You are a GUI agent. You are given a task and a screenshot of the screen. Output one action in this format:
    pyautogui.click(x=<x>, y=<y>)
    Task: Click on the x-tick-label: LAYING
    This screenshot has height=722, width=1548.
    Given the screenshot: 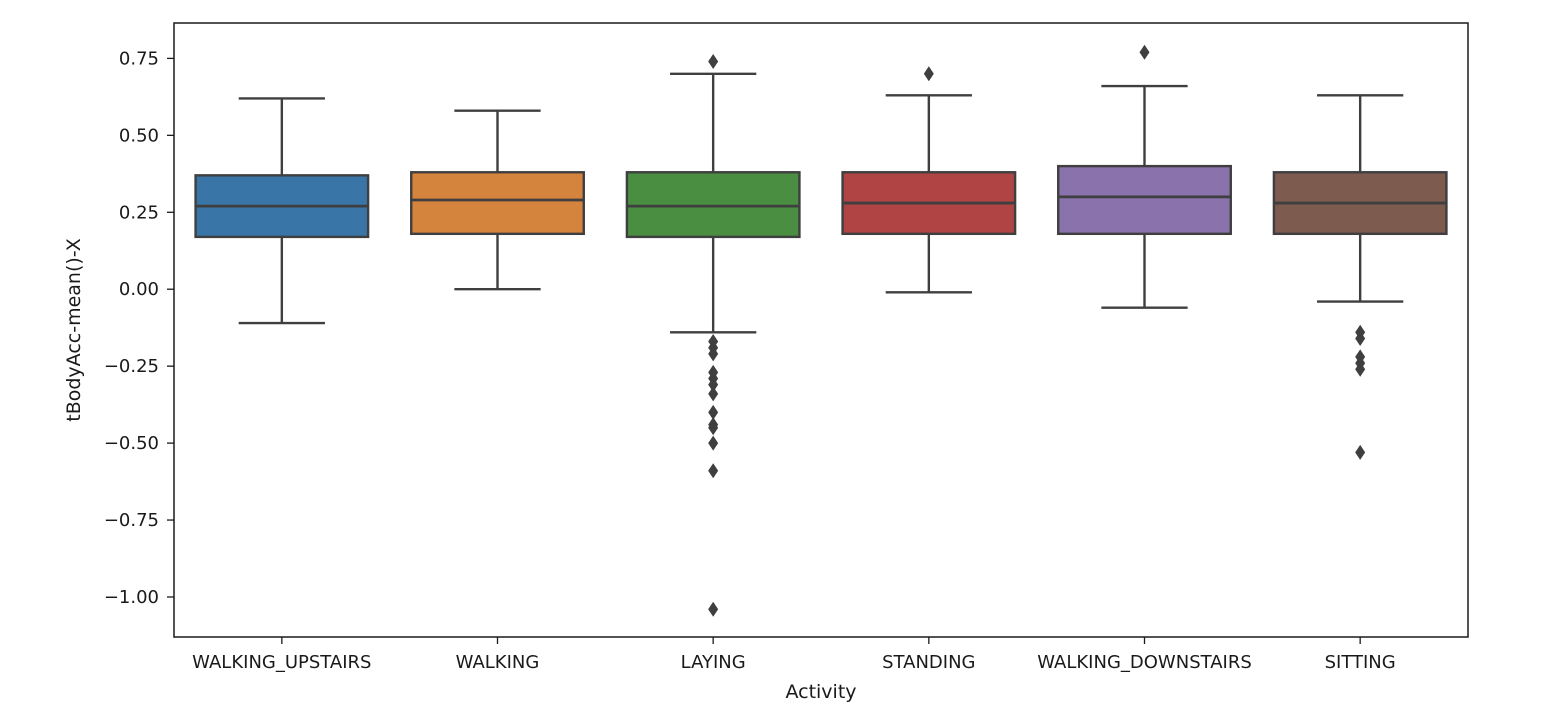 What is the action you would take?
    pyautogui.click(x=713, y=662)
    